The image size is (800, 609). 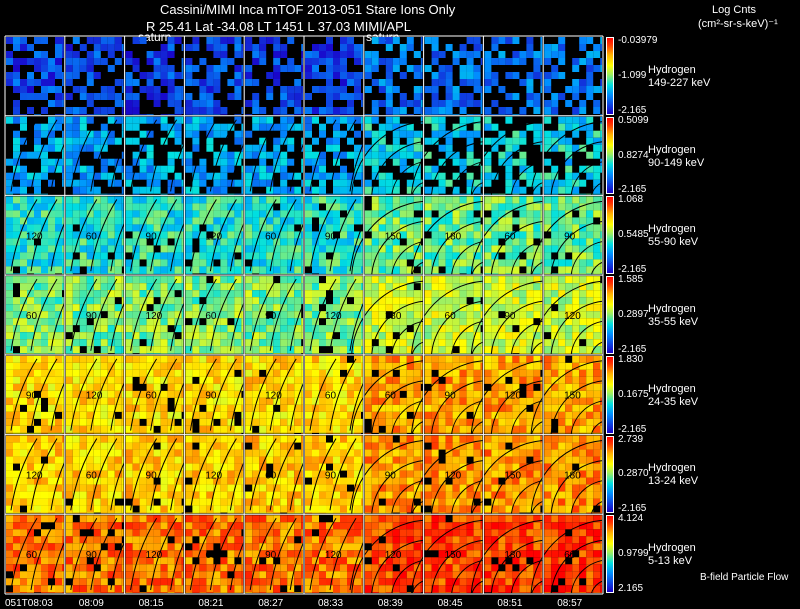 What do you see at coordinates (633, 554) in the screenshot?
I see `colorbar-tick: 0.9799` at bounding box center [633, 554].